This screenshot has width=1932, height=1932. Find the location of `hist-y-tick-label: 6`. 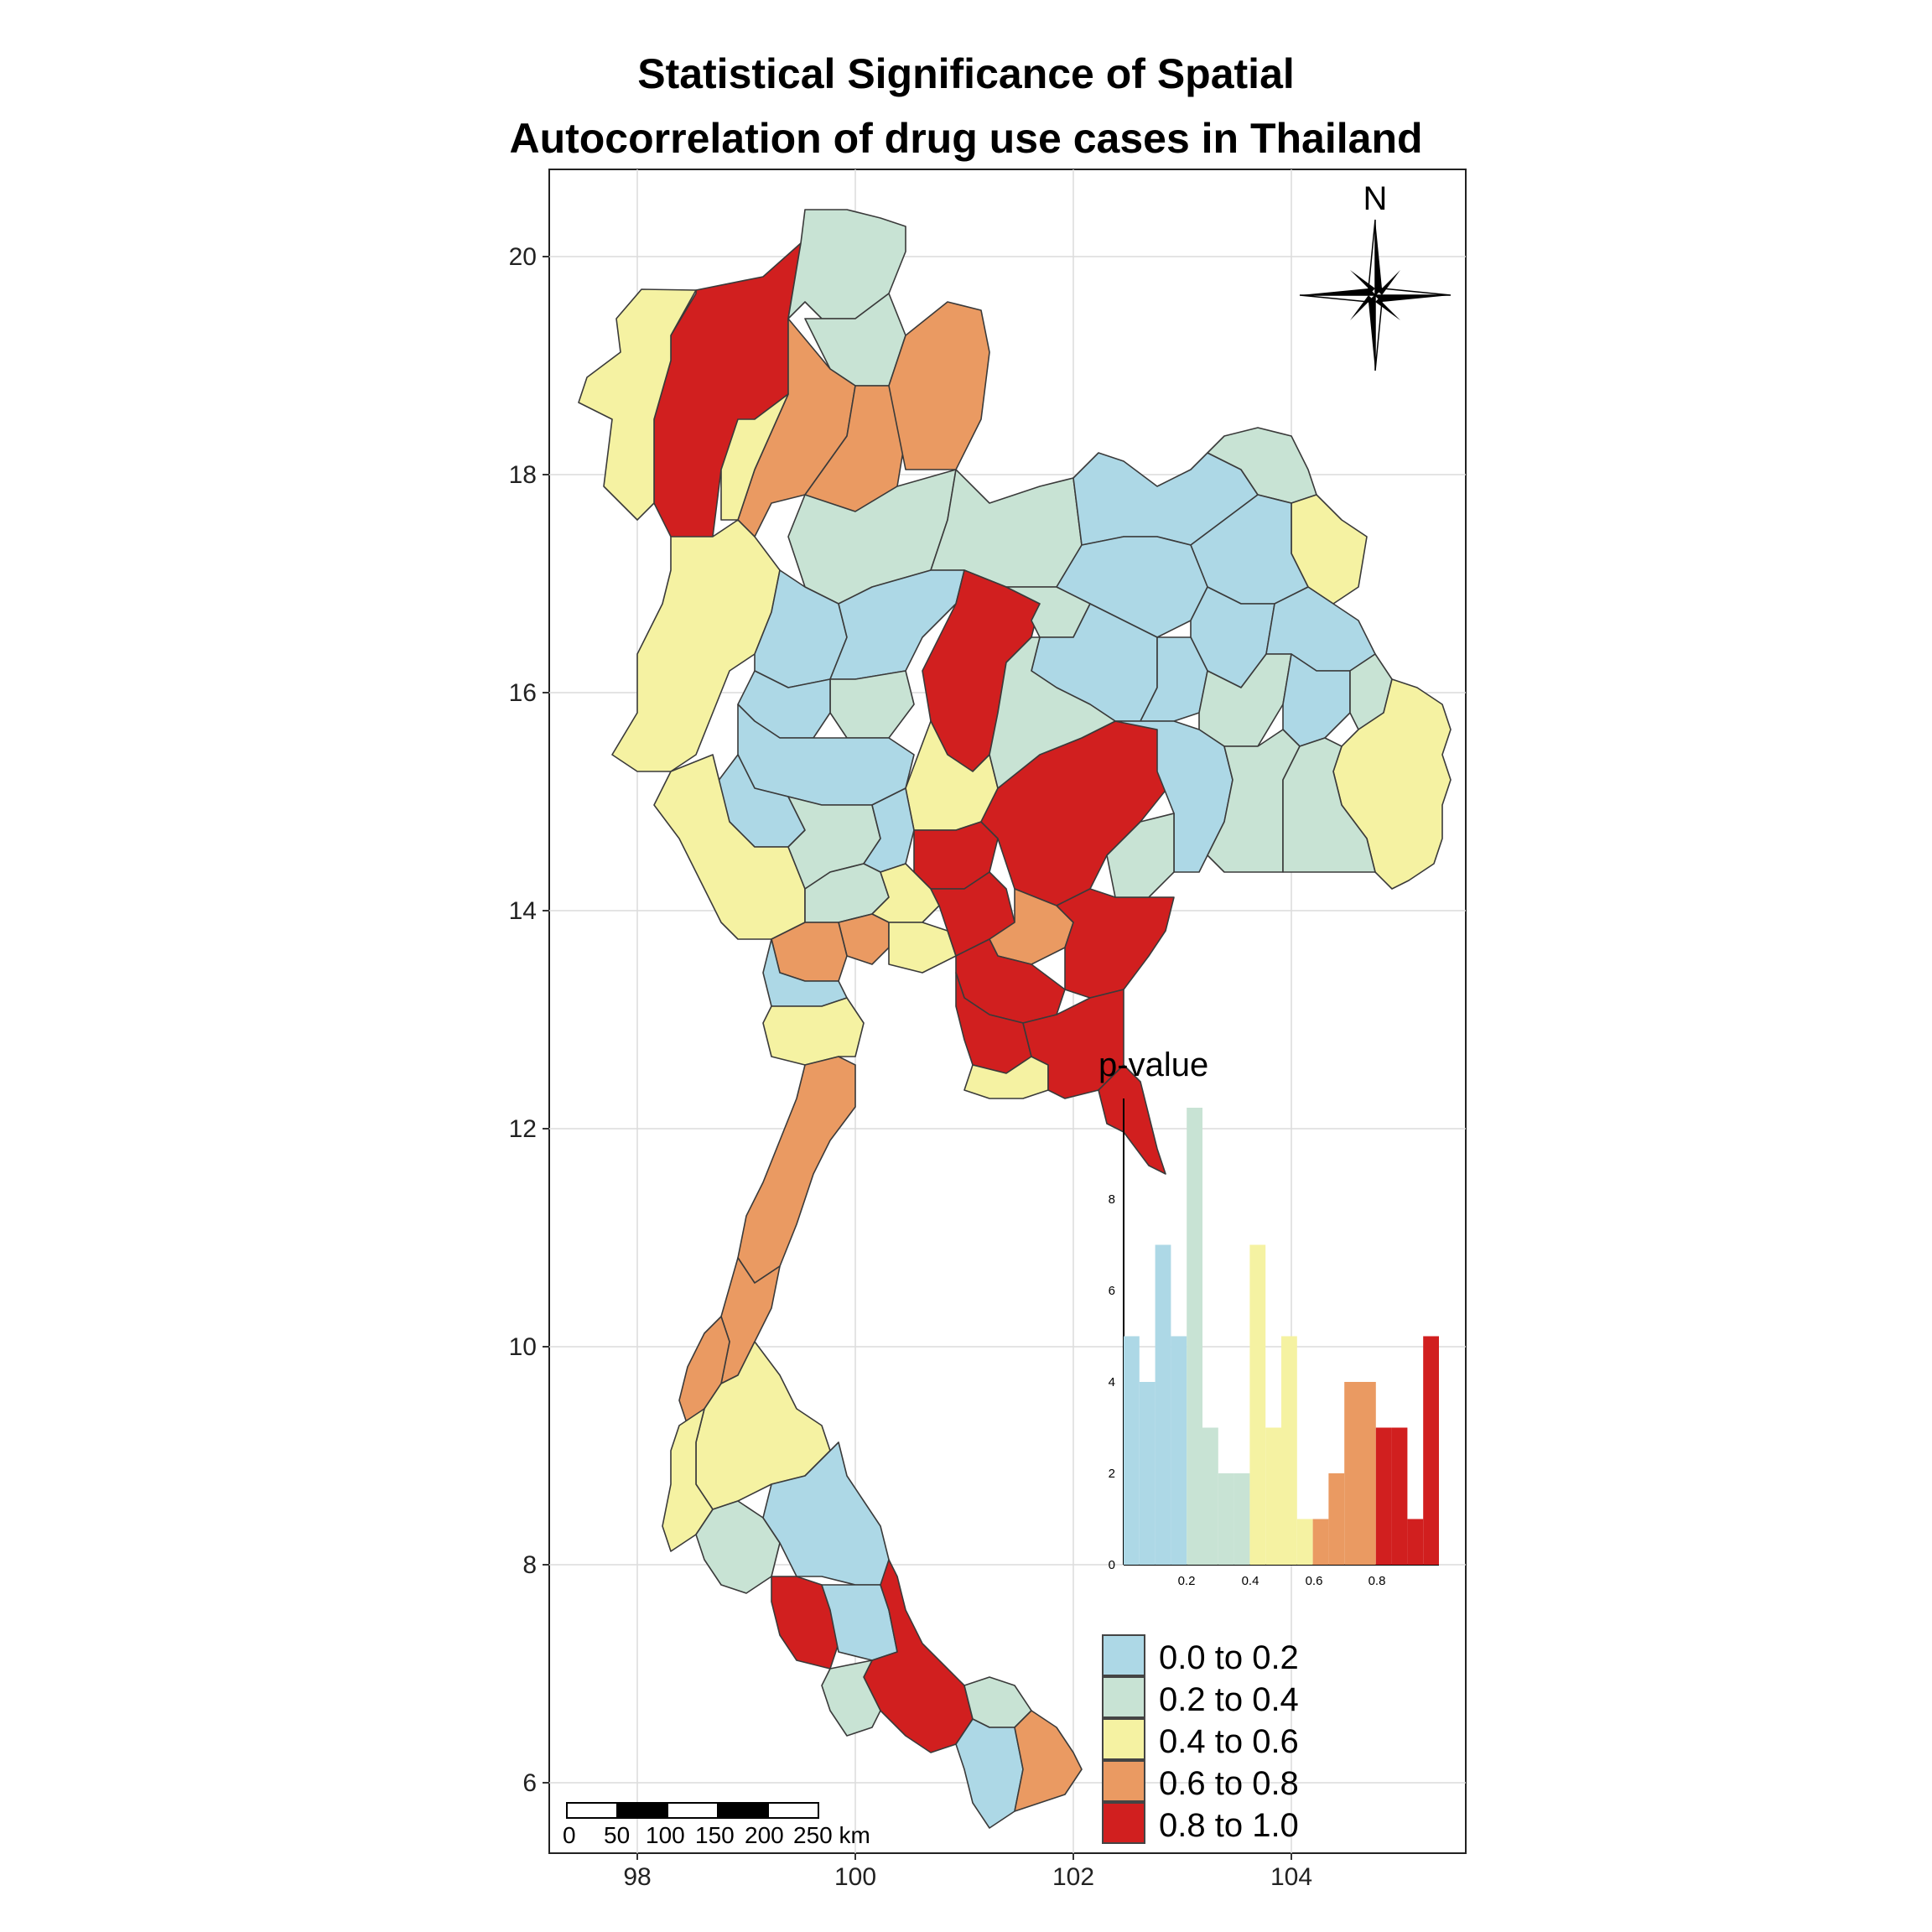

hist-y-tick-label: 6 is located at coordinates (1112, 1291).